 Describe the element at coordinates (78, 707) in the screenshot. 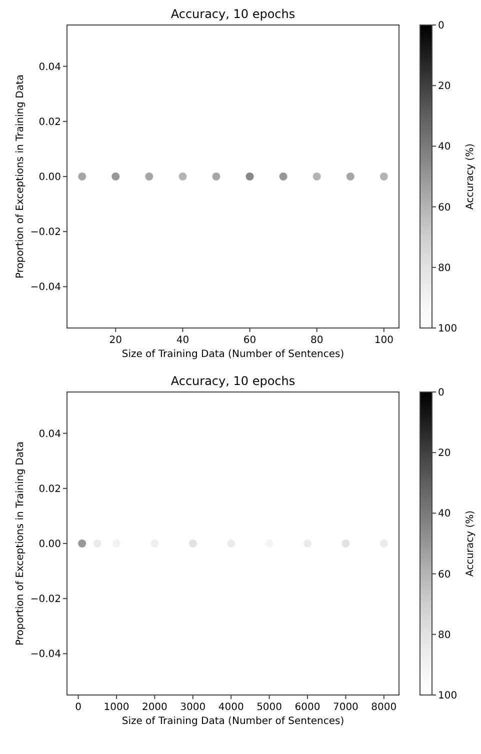

I see `x-tick-label: 0` at that location.